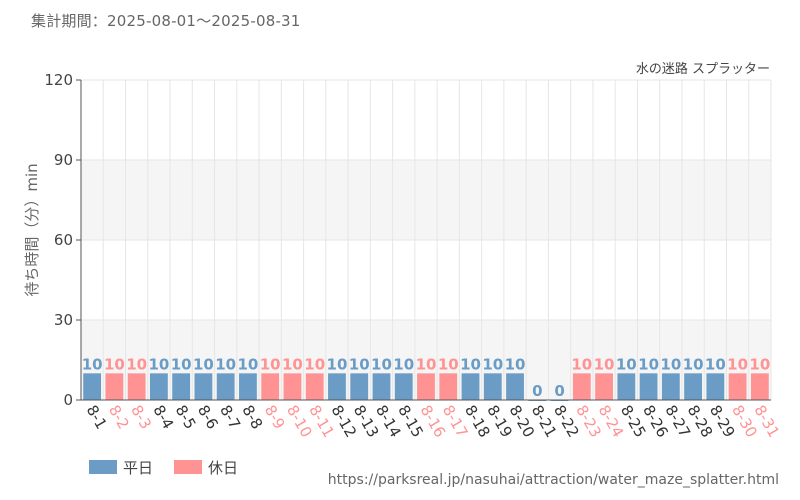  What do you see at coordinates (186, 417) in the screenshot?
I see `category-label-8-5: 8-5` at bounding box center [186, 417].